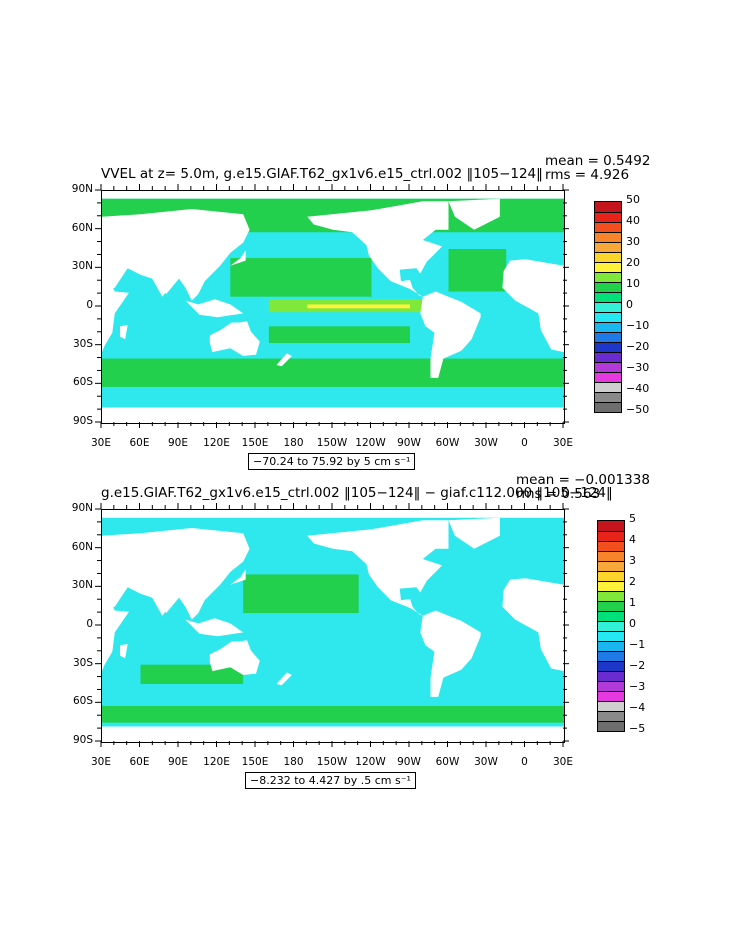  What do you see at coordinates (293, 443) in the screenshot?
I see `lon-label: 180` at bounding box center [293, 443].